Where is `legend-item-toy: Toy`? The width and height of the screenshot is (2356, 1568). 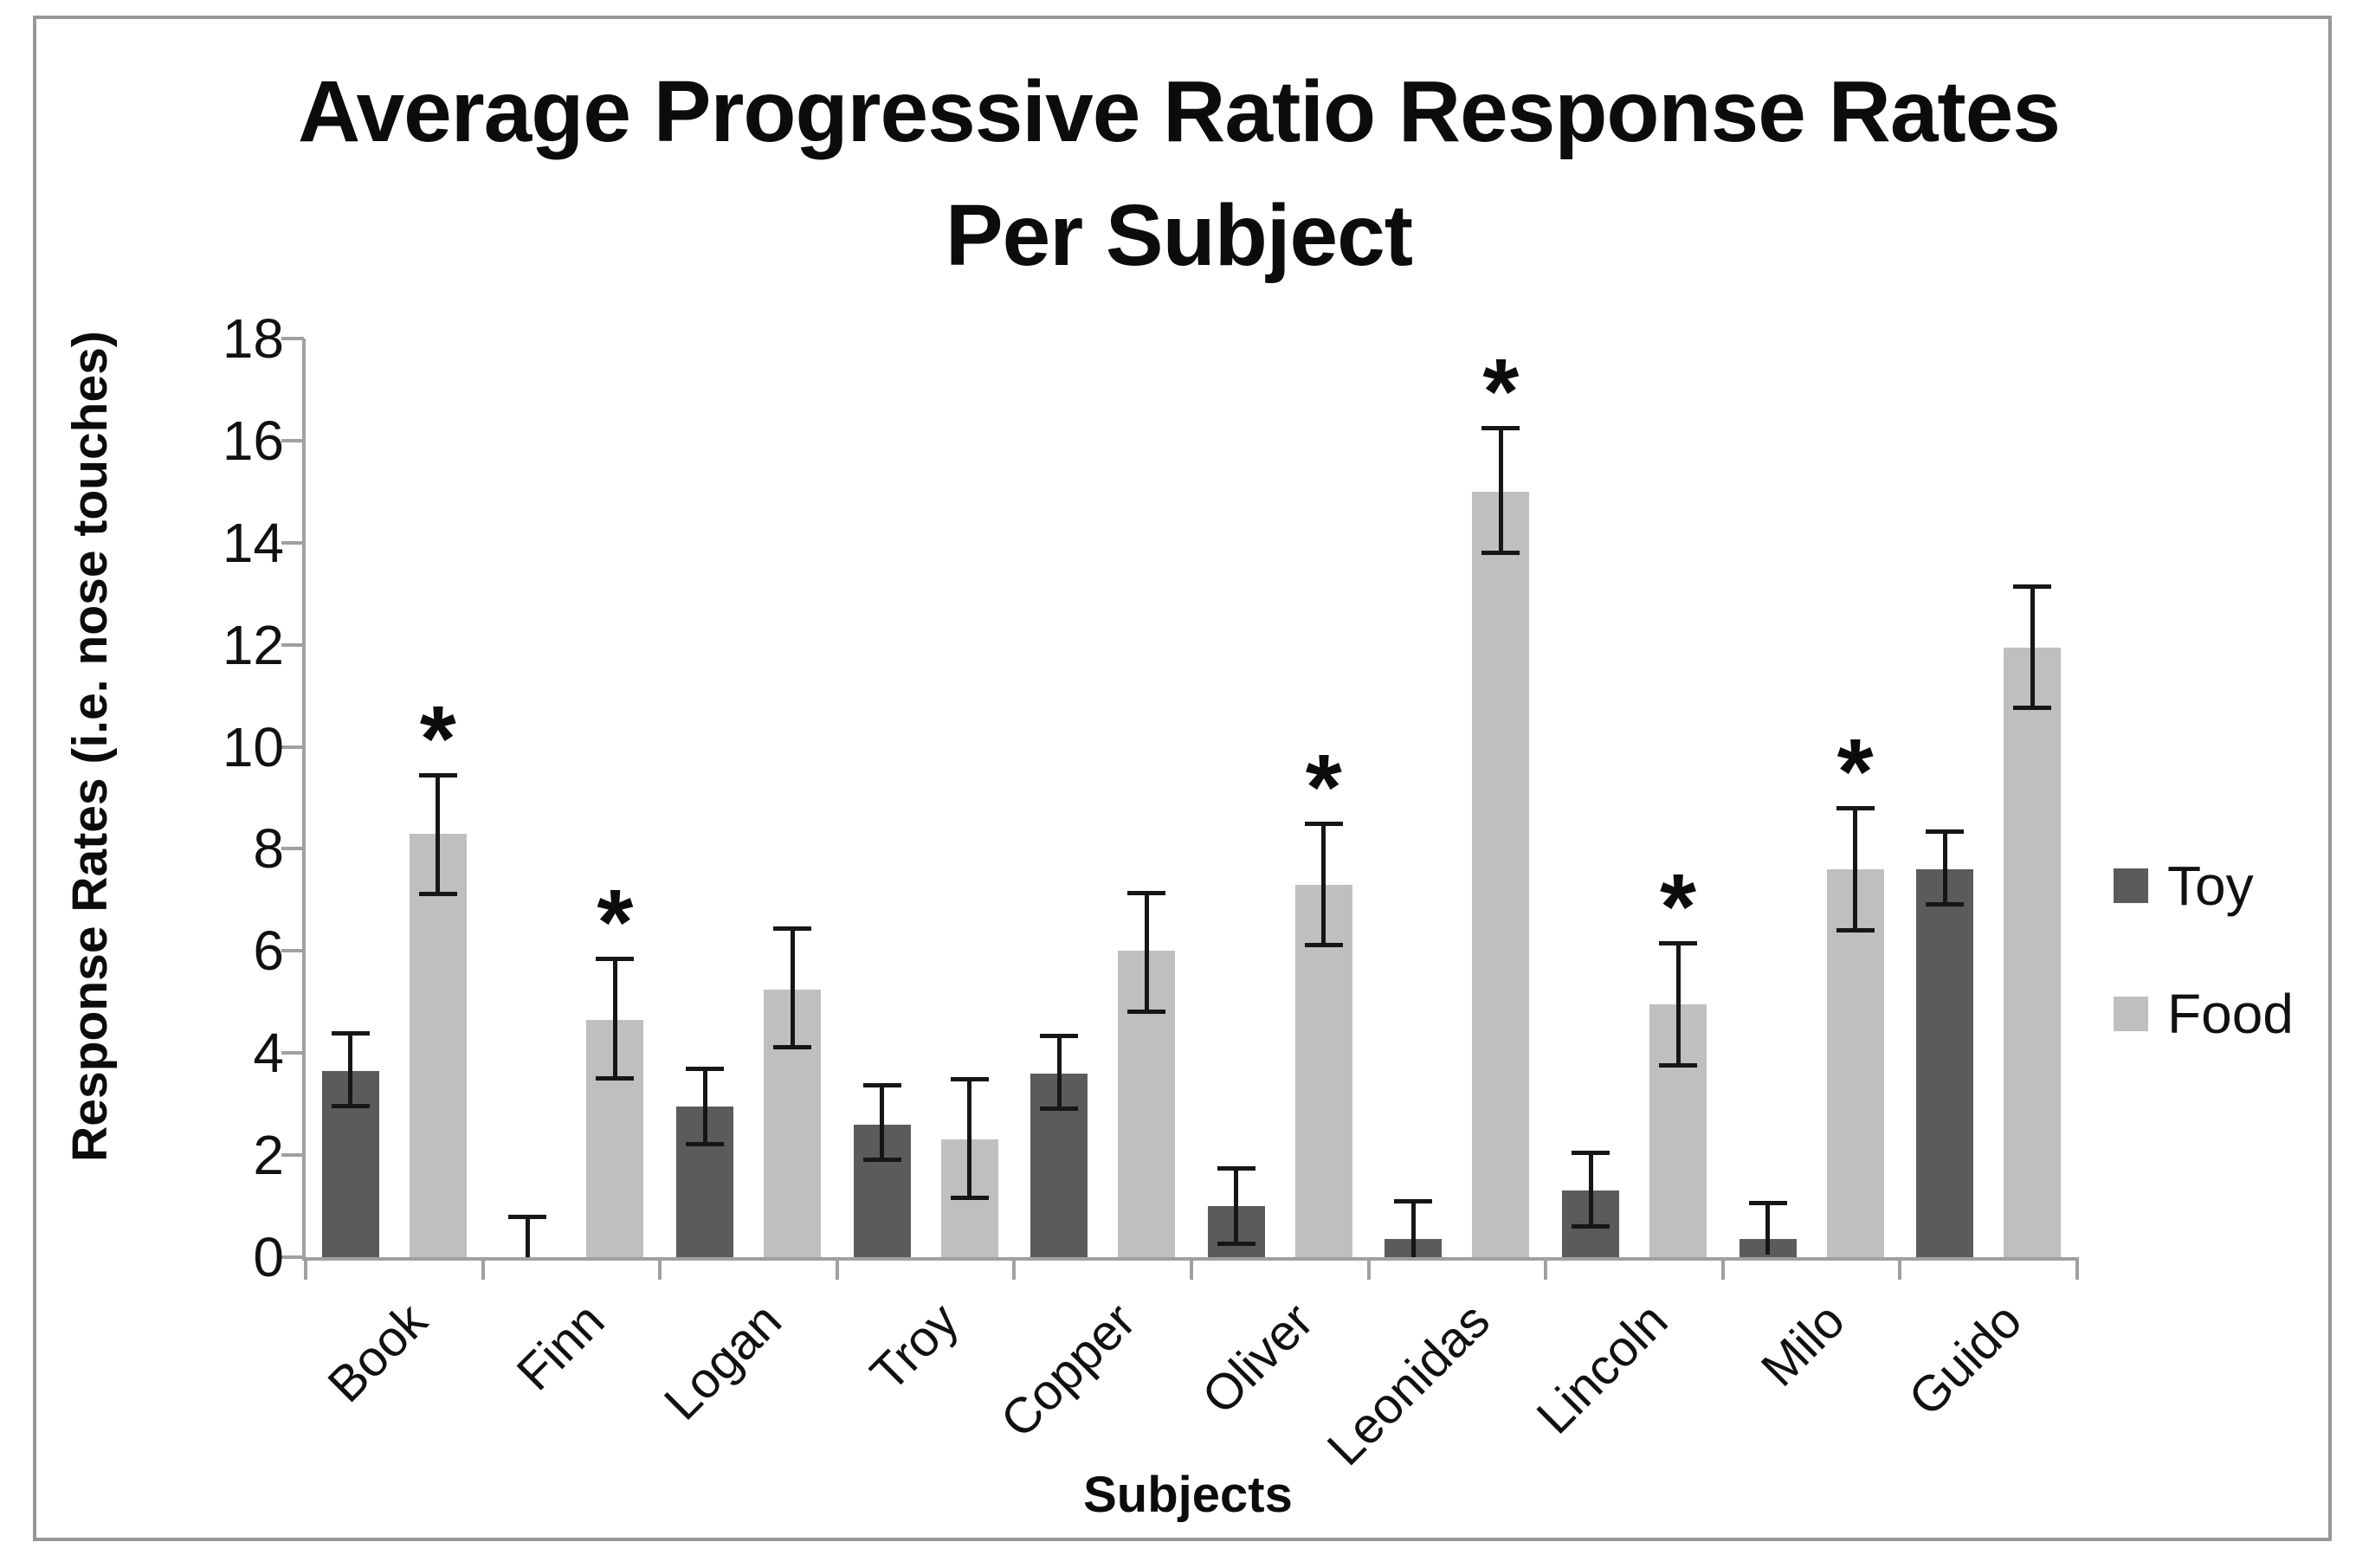
legend-item-toy: Toy is located at coordinates (2204, 886).